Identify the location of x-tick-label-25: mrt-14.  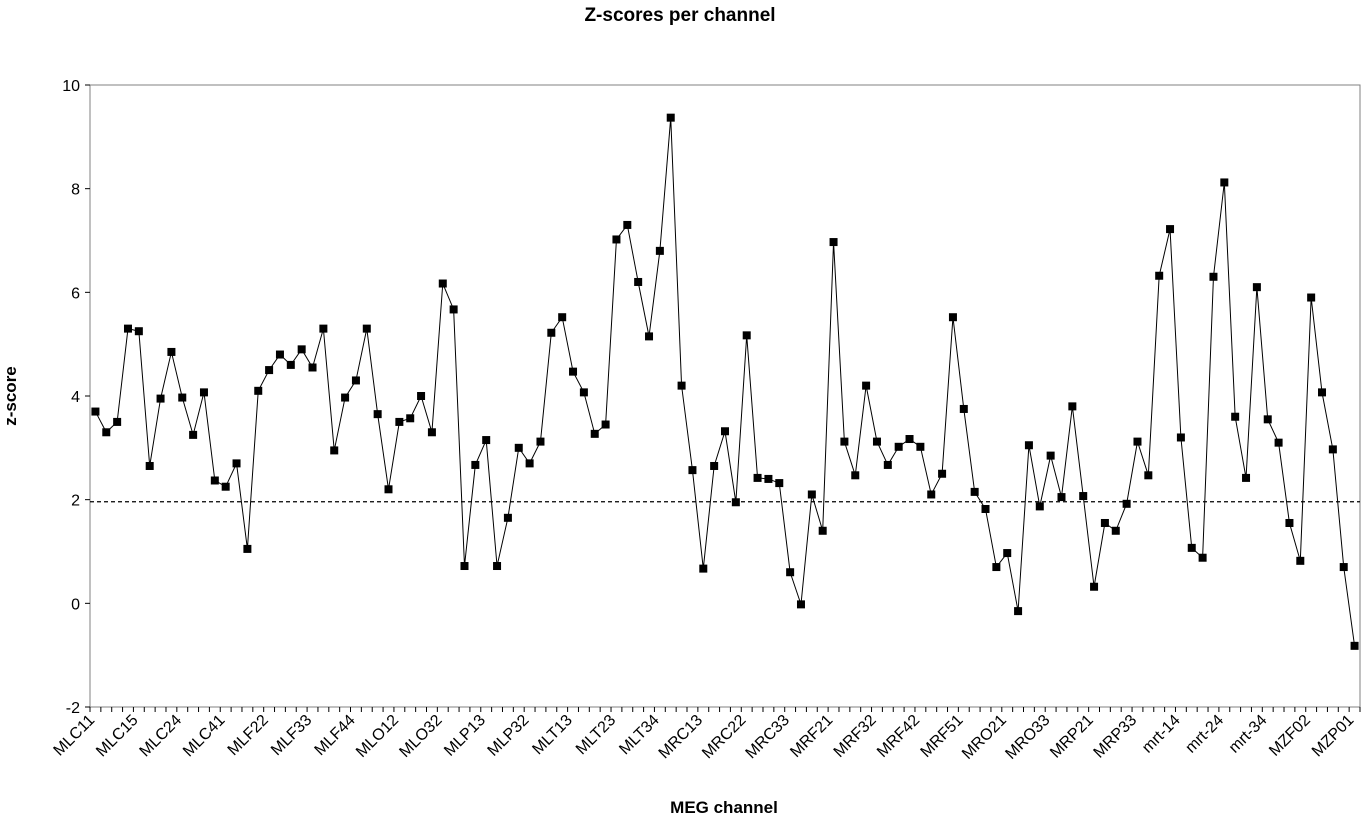
(1161, 734).